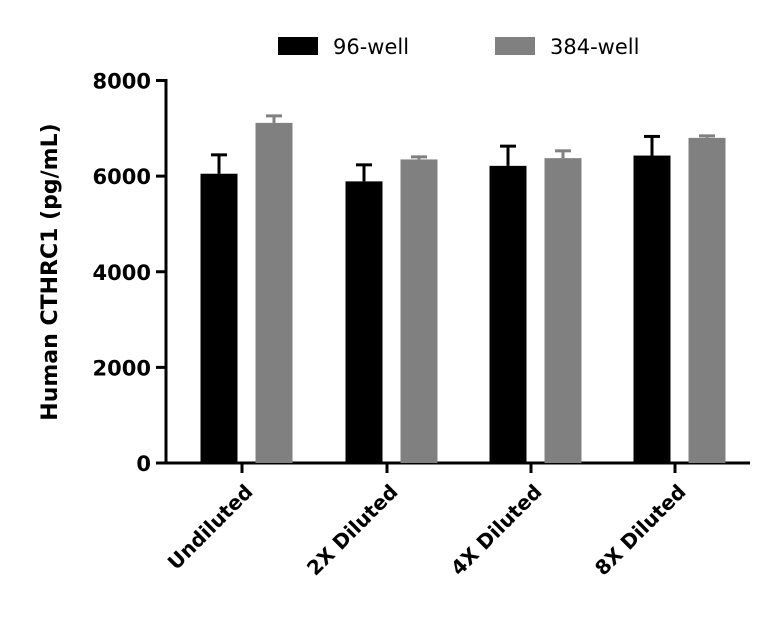 The height and width of the screenshot is (628, 768). What do you see at coordinates (496, 530) in the screenshot?
I see `x-tick-label: 4X Diluted` at bounding box center [496, 530].